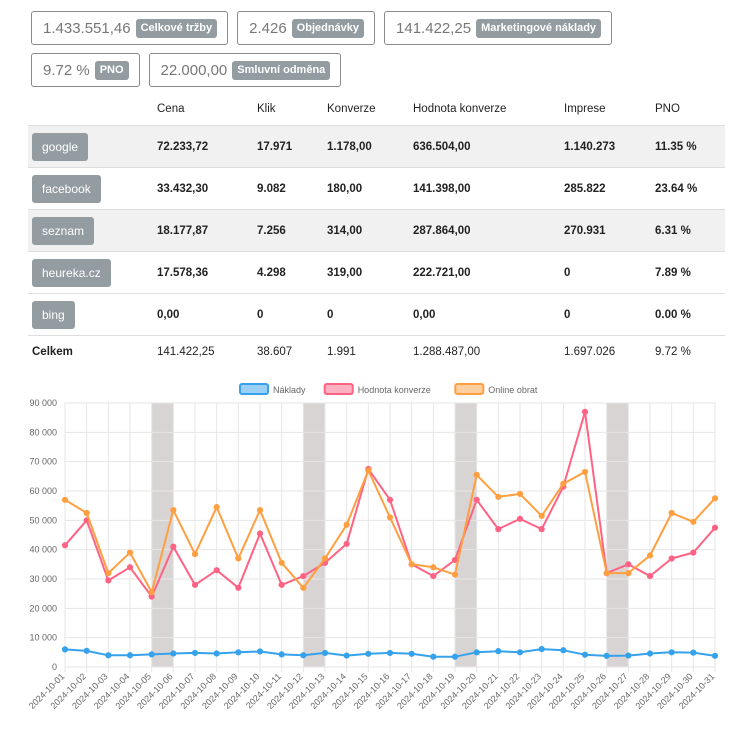 The image size is (747, 738). I want to click on kpi-label: Objednávky, so click(328, 28).